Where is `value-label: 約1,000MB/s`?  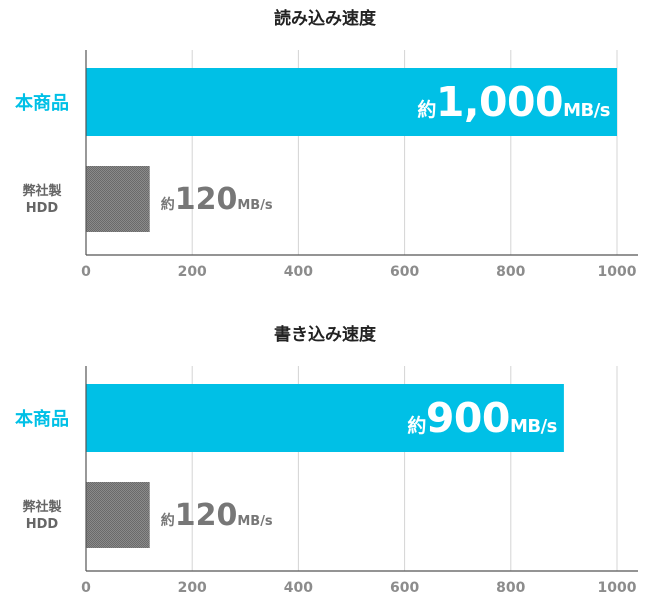
value-label: 約1,000MB/s is located at coordinates (513, 102).